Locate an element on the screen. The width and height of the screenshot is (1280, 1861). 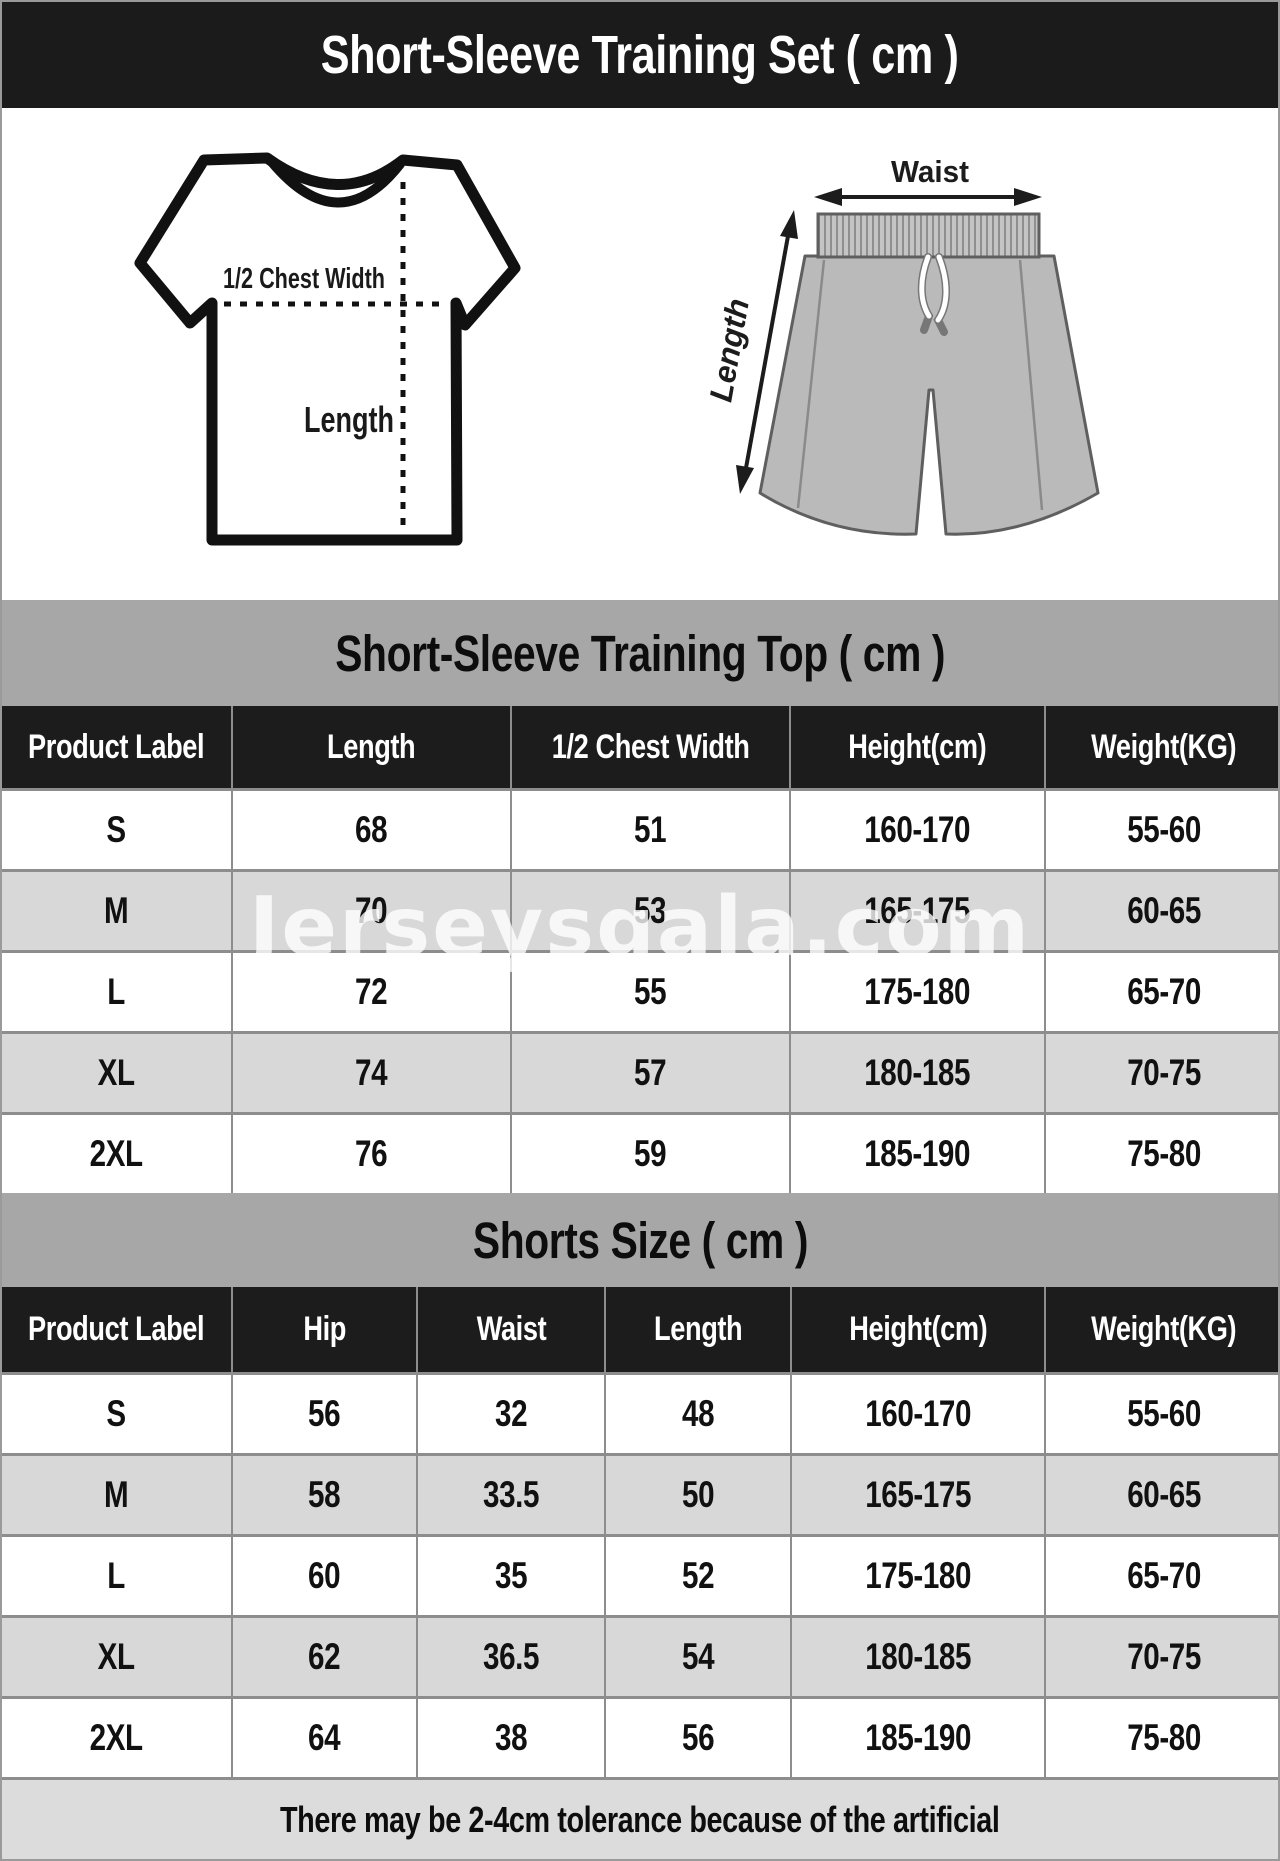
waist-arrowhead-left is located at coordinates (828, 197).